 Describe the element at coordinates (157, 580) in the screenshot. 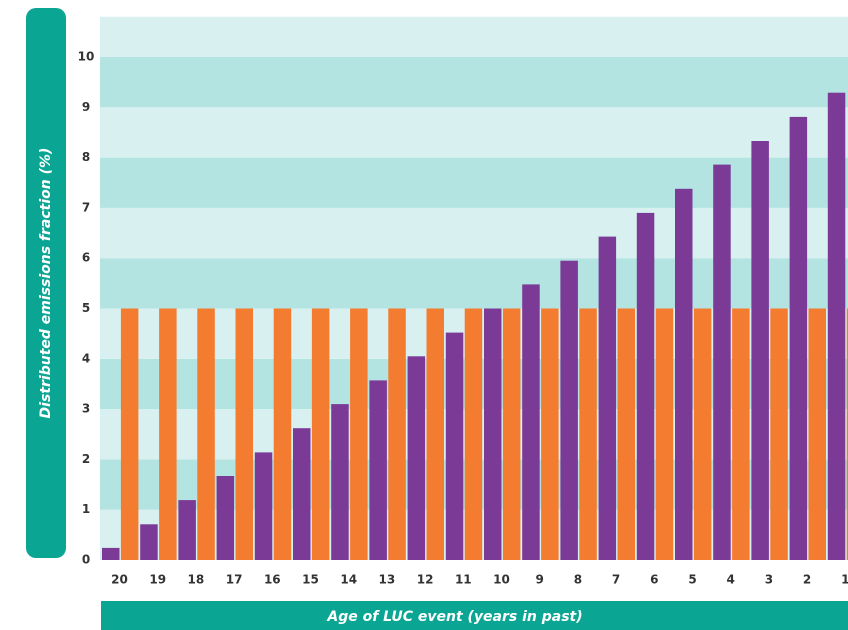

I see `x-tick-label: 19` at that location.